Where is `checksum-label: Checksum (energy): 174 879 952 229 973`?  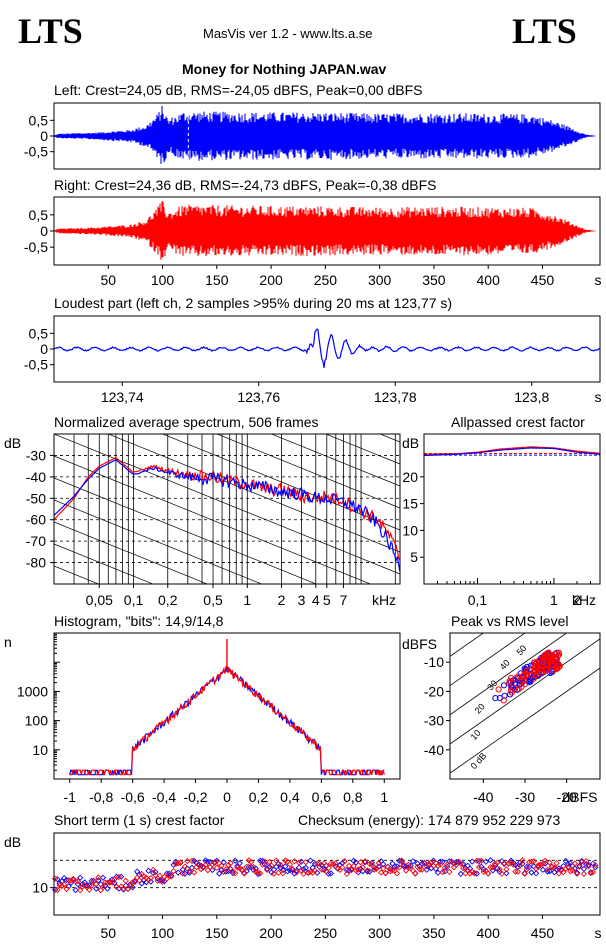 checksum-label: Checksum (energy): 174 879 952 229 973 is located at coordinates (429, 820).